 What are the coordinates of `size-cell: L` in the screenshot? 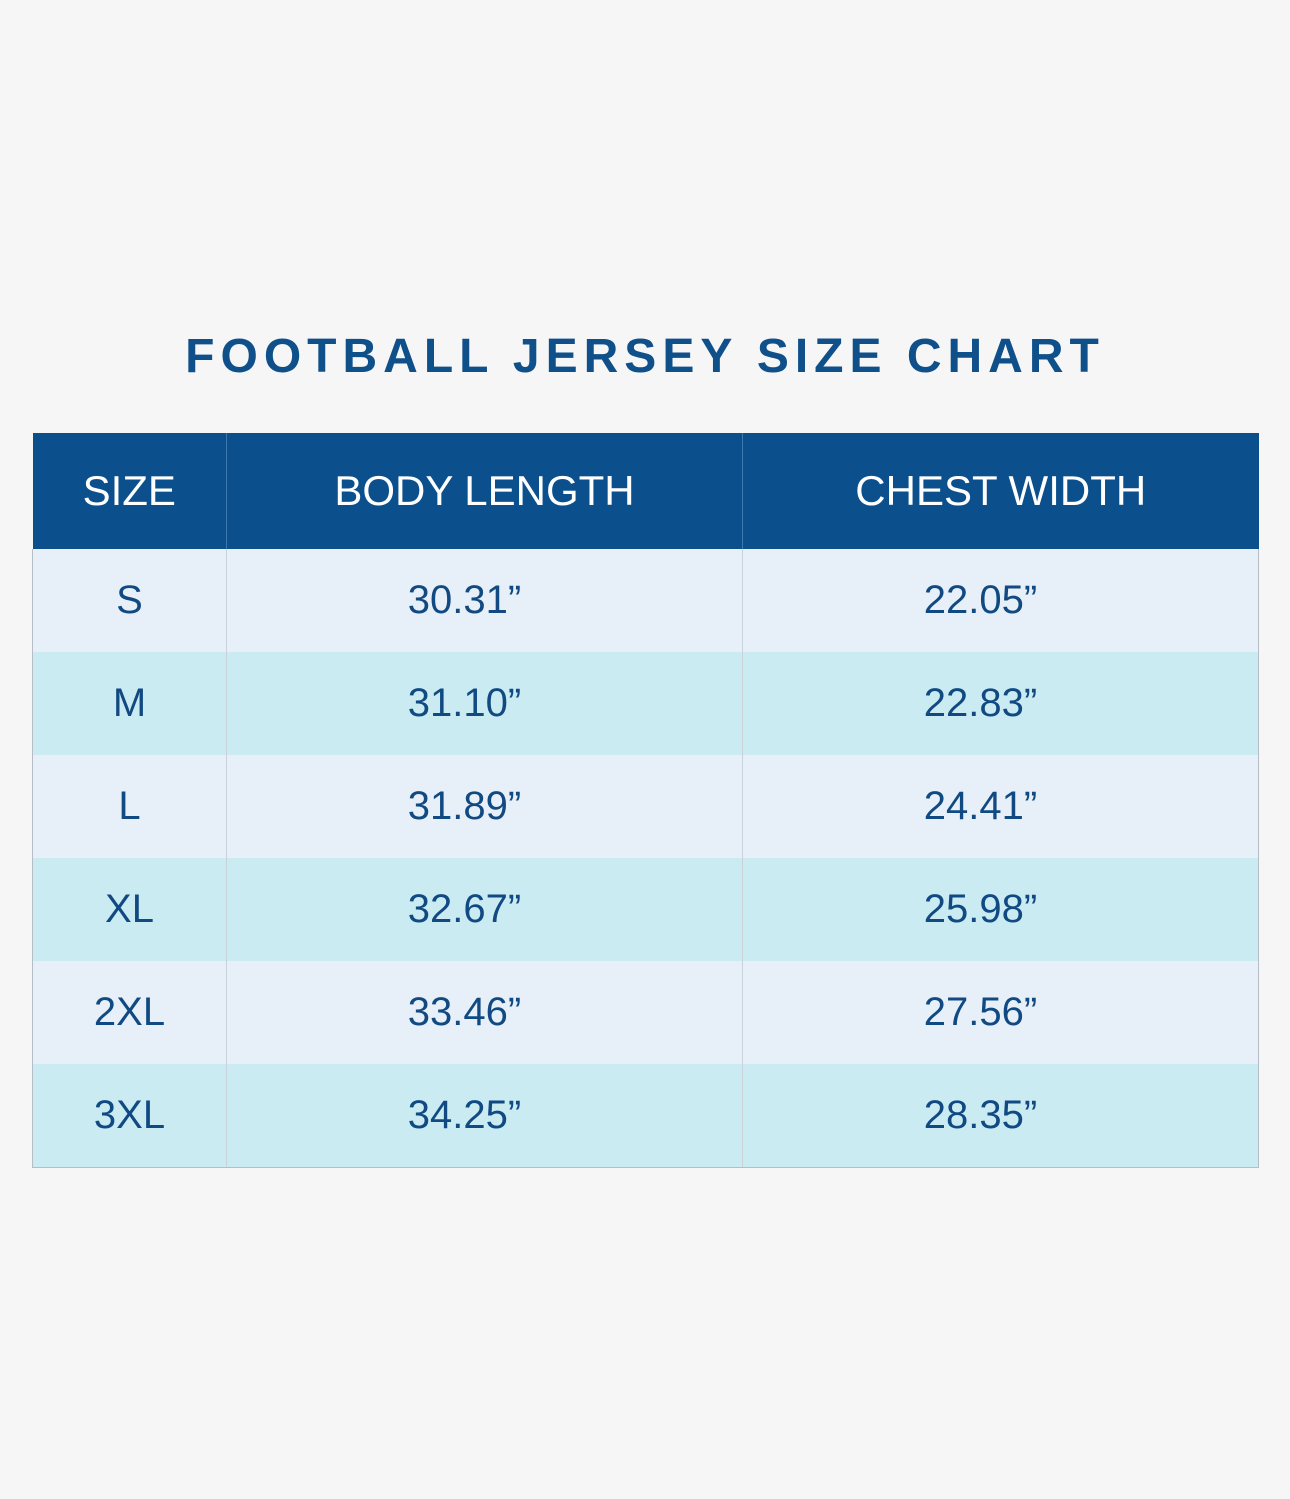 It's located at (129, 806).